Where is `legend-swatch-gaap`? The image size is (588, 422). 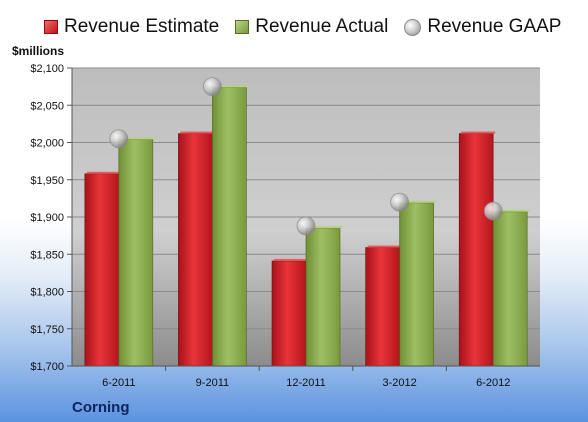 legend-swatch-gaap is located at coordinates (413, 27).